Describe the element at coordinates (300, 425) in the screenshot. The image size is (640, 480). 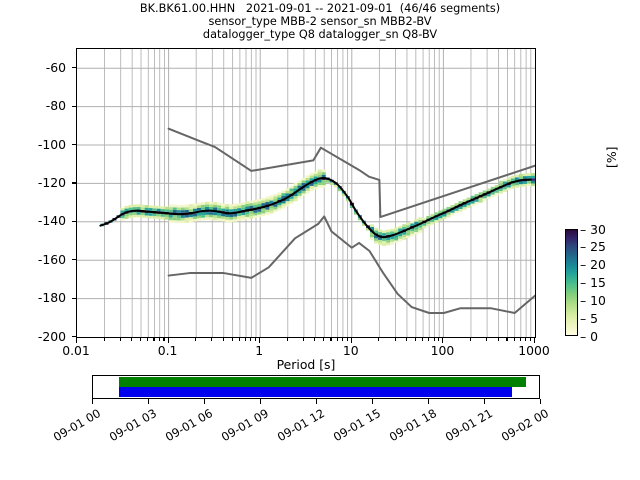
I see `timeline-date-label: 09-01 12` at that location.